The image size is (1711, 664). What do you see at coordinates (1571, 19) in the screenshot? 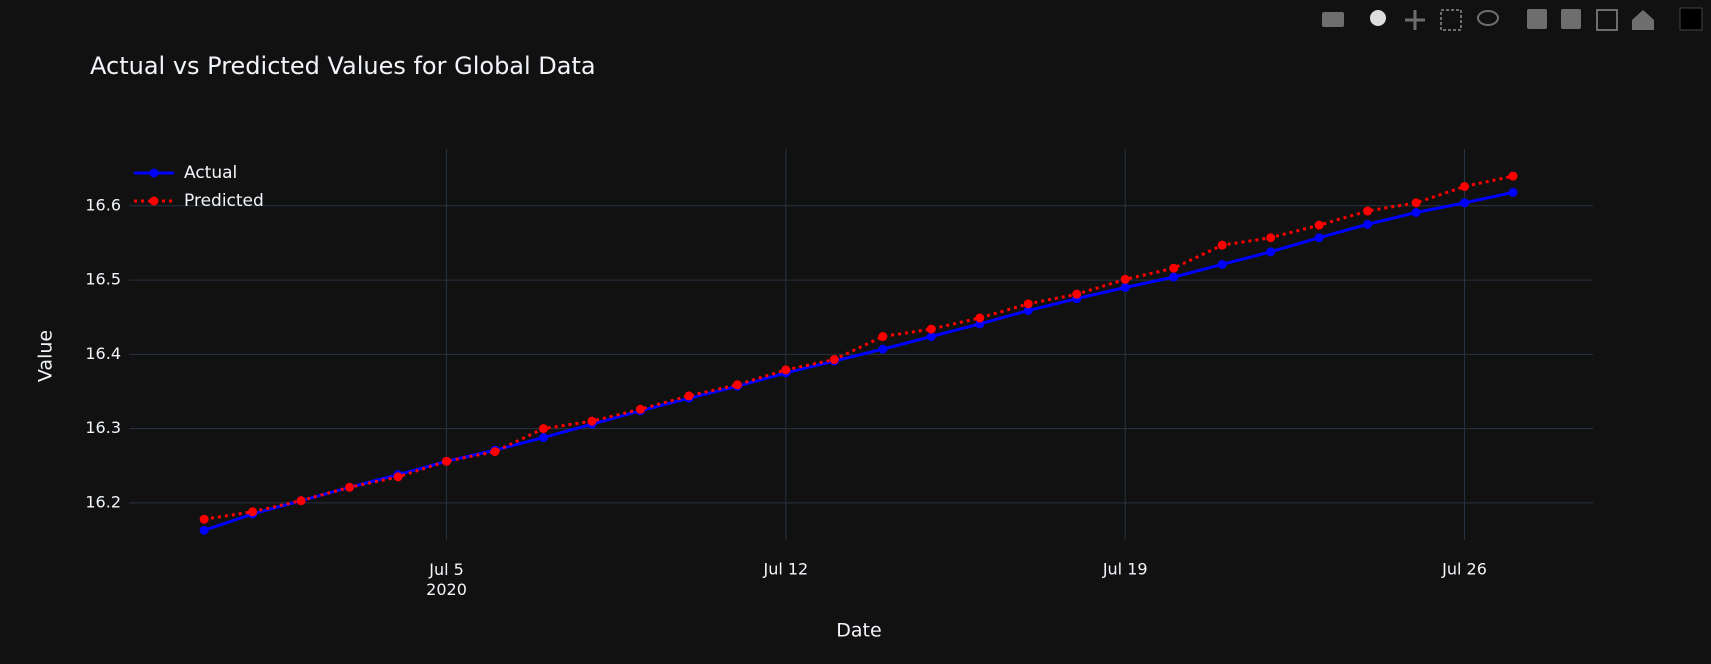
I see `zoom-out-button` at bounding box center [1571, 19].